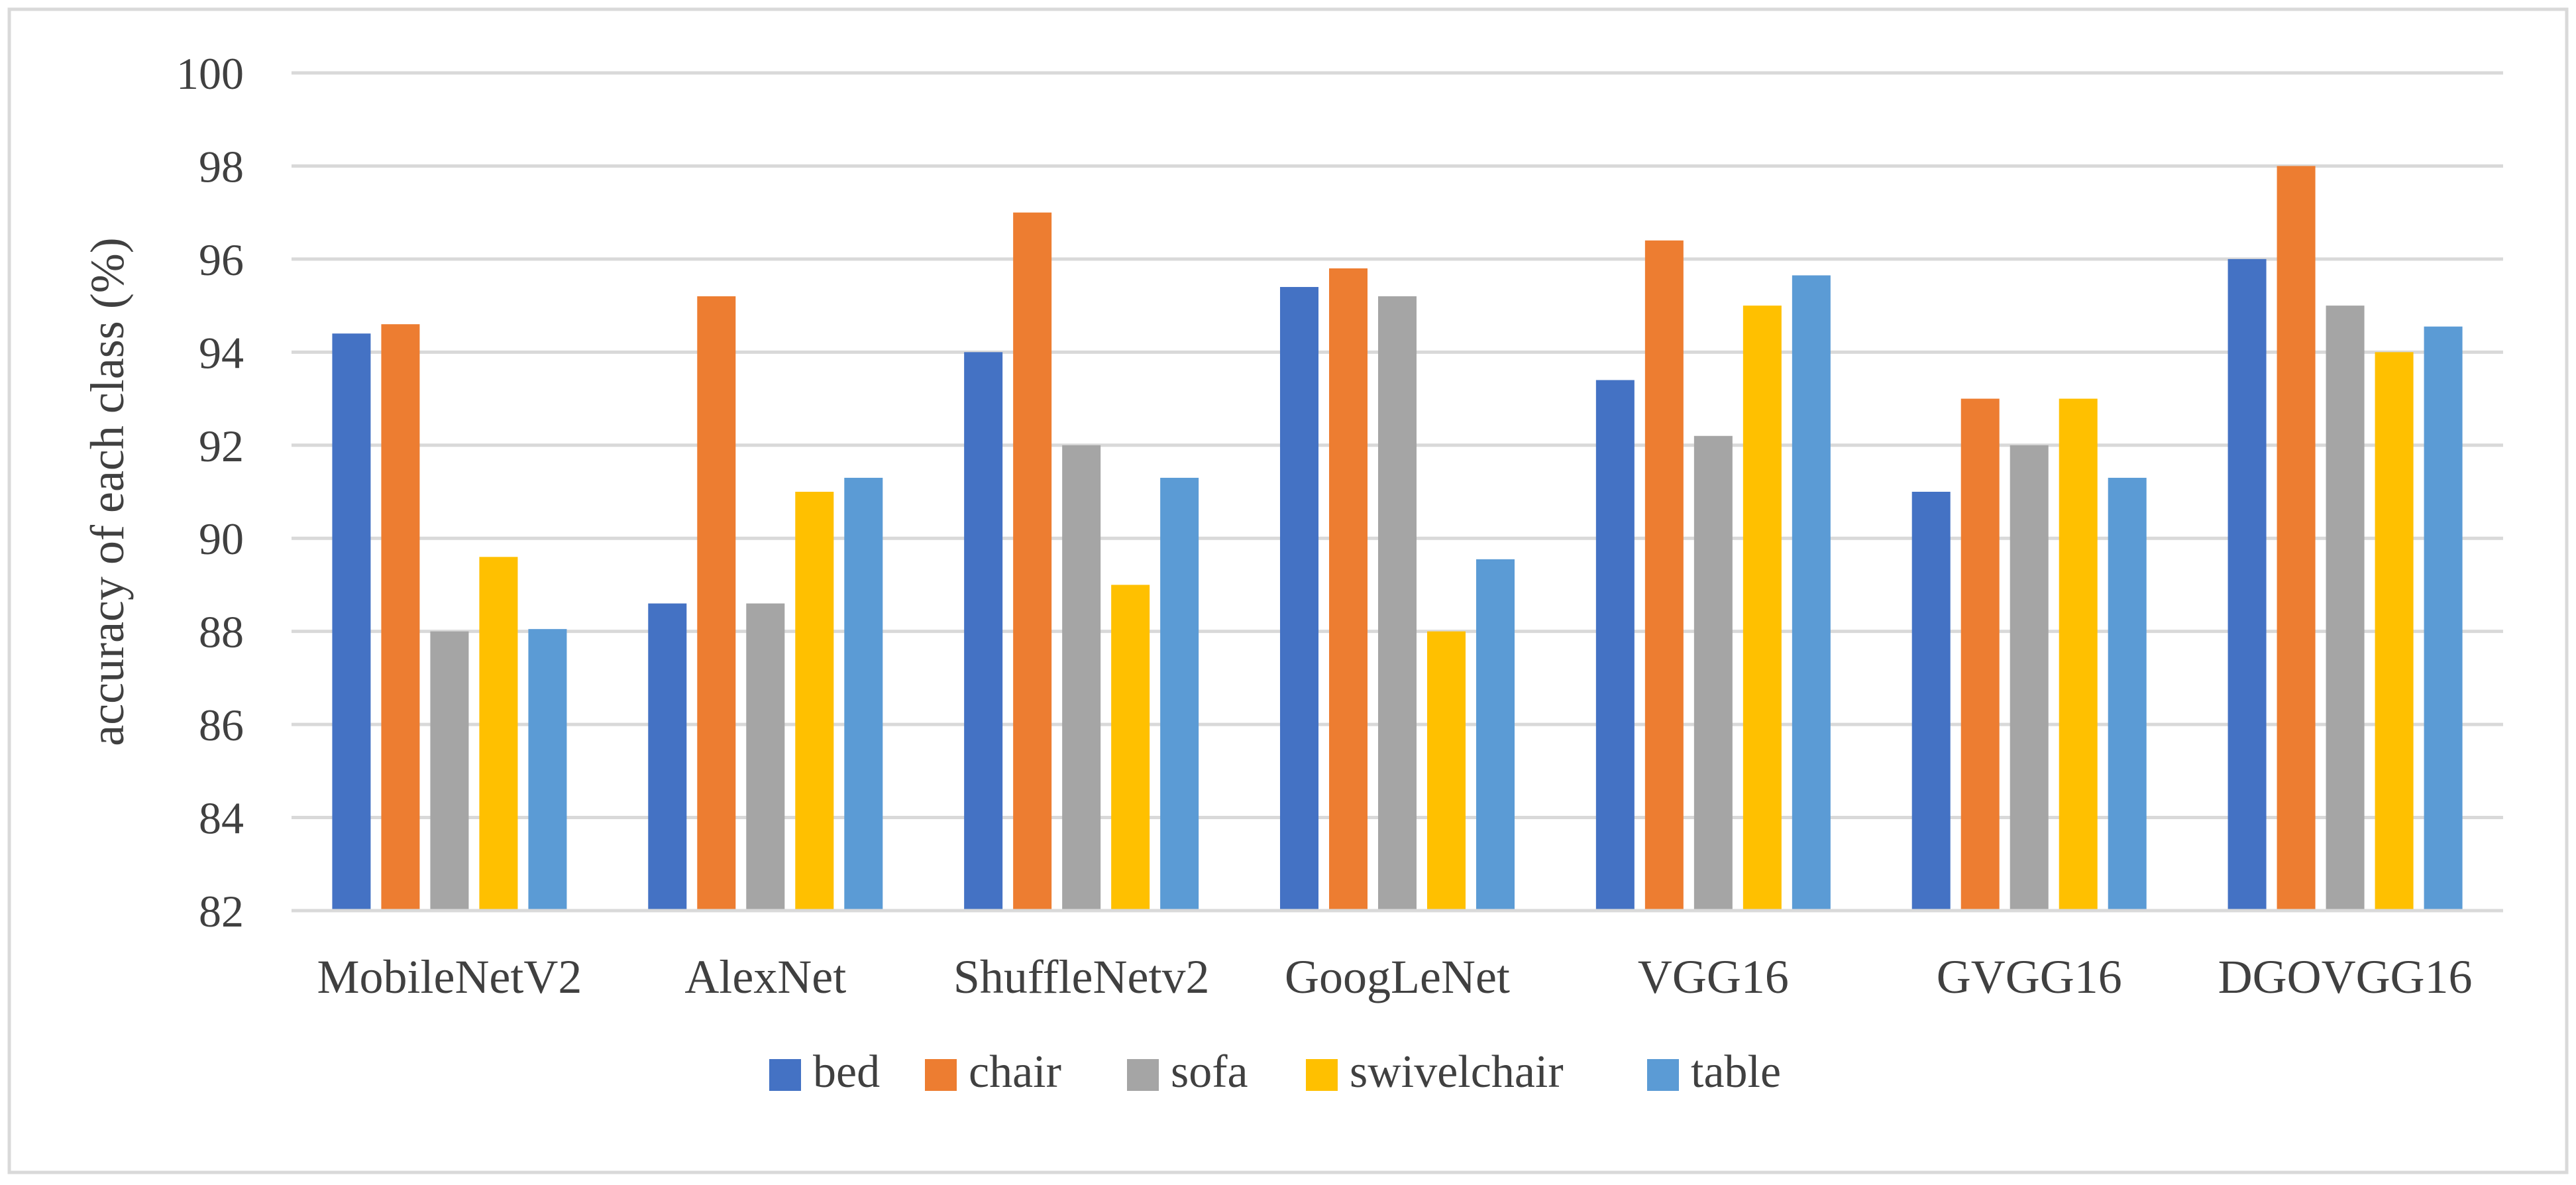 Image resolution: width=2576 pixels, height=1185 pixels. What do you see at coordinates (1931, 701) in the screenshot?
I see `bar-bed-gvgg16` at bounding box center [1931, 701].